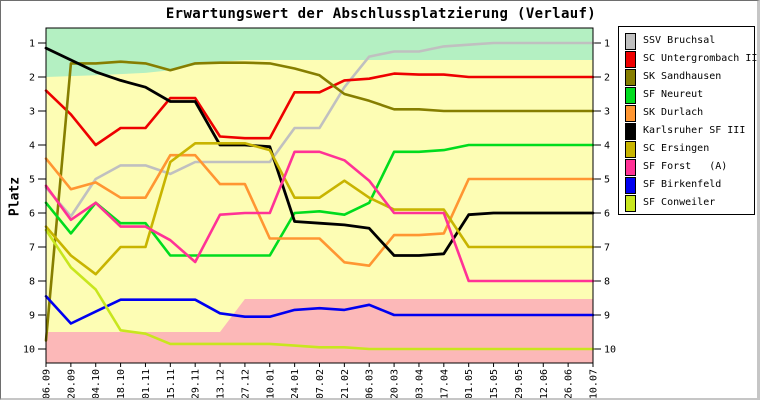 The height and width of the screenshot is (400, 760). Describe the element at coordinates (29, 350) in the screenshot. I see `y-tick-label-left: 10` at that location.